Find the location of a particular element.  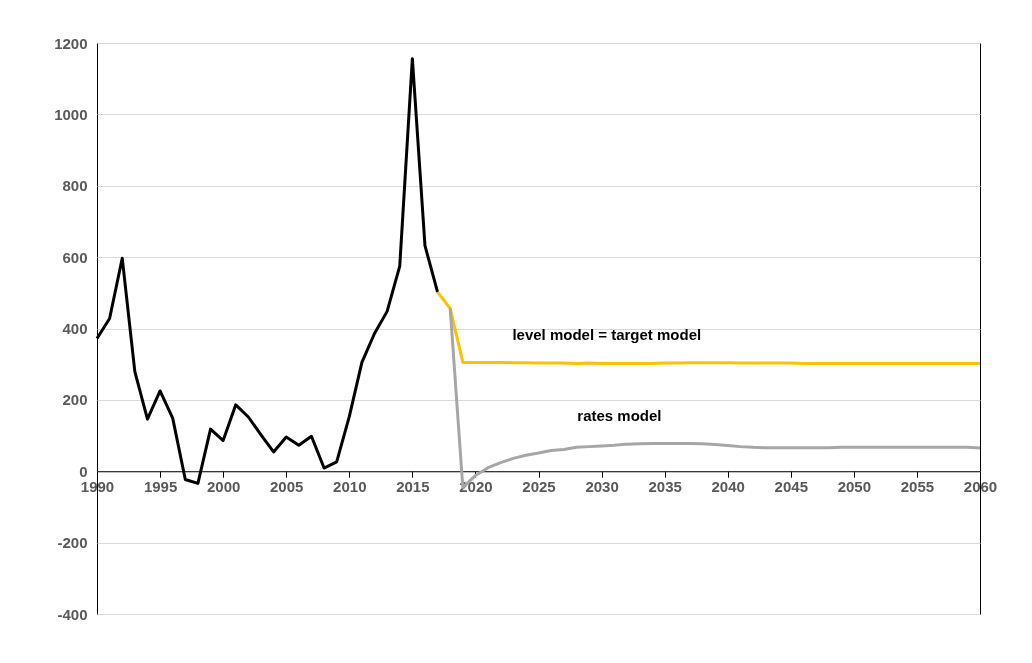

series-label: rates model is located at coordinates (619, 415).